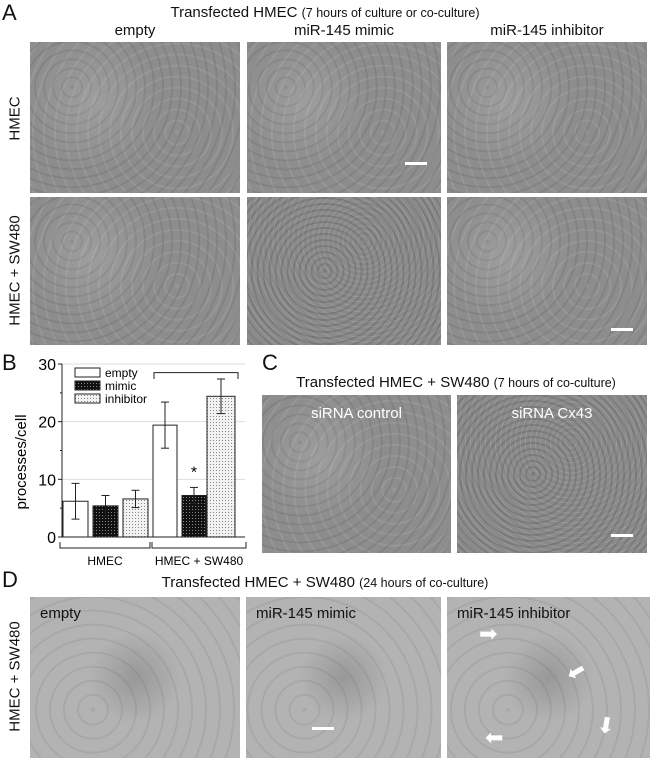  I want to click on col-label-mimic: miR-145 mimic, so click(343, 30).